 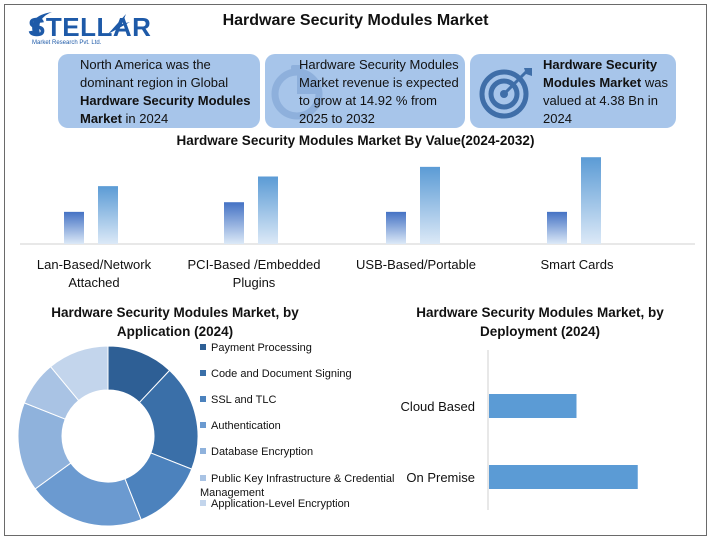 I want to click on logo-swoosh-icon, so click(x=81, y=24).